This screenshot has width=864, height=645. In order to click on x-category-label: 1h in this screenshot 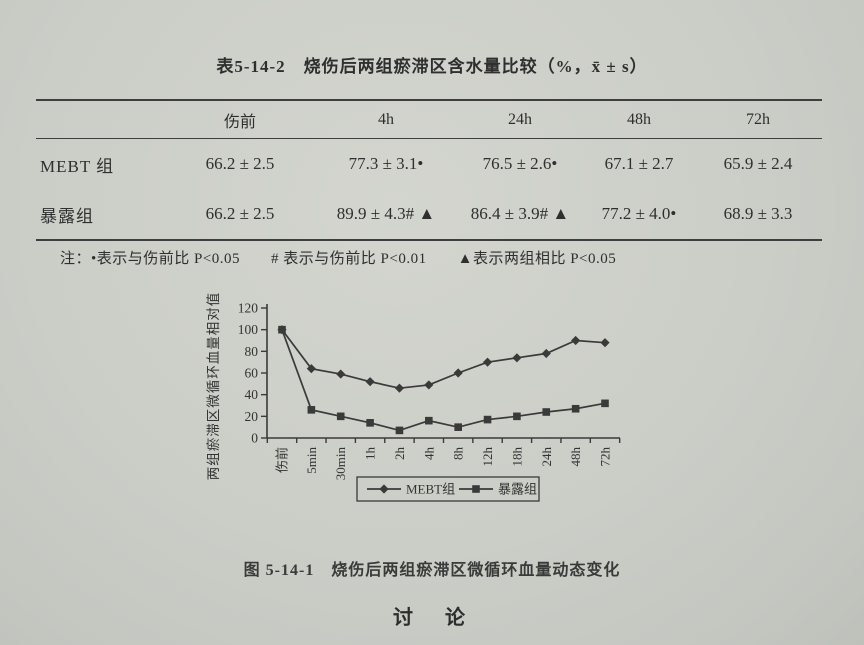, I will do `click(370, 454)`.